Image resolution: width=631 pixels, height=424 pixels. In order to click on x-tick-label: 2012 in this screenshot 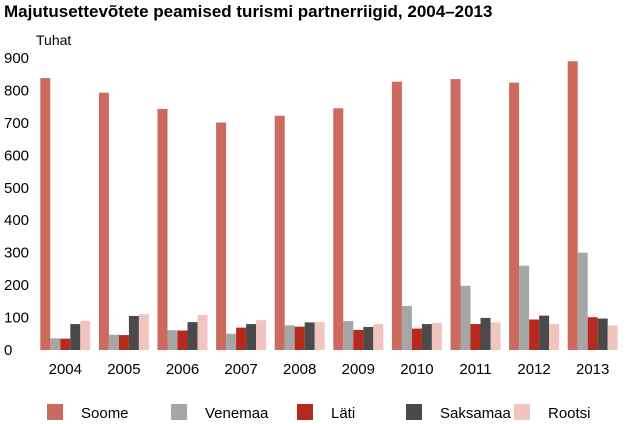, I will do `click(533, 369)`.